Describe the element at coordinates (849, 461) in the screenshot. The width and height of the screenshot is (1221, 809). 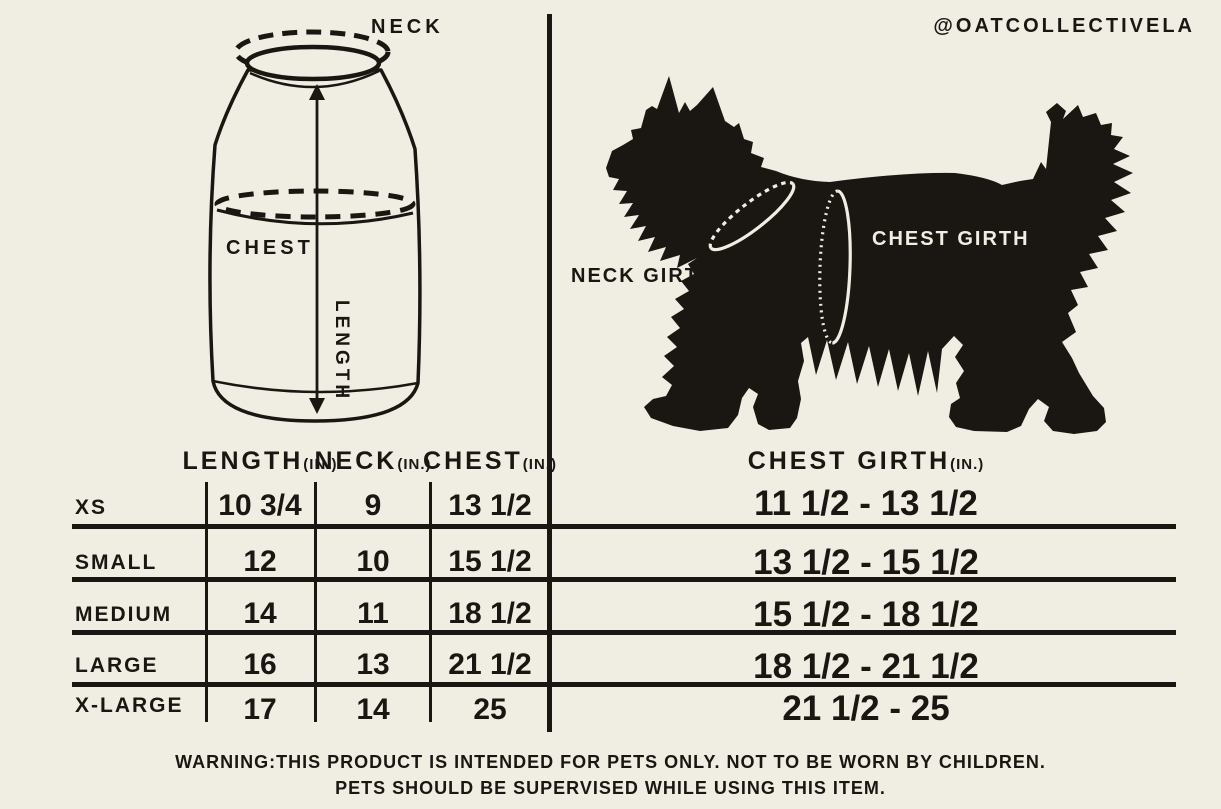
I see `header-chest-girth-text: CHEST GIRTH` at that location.